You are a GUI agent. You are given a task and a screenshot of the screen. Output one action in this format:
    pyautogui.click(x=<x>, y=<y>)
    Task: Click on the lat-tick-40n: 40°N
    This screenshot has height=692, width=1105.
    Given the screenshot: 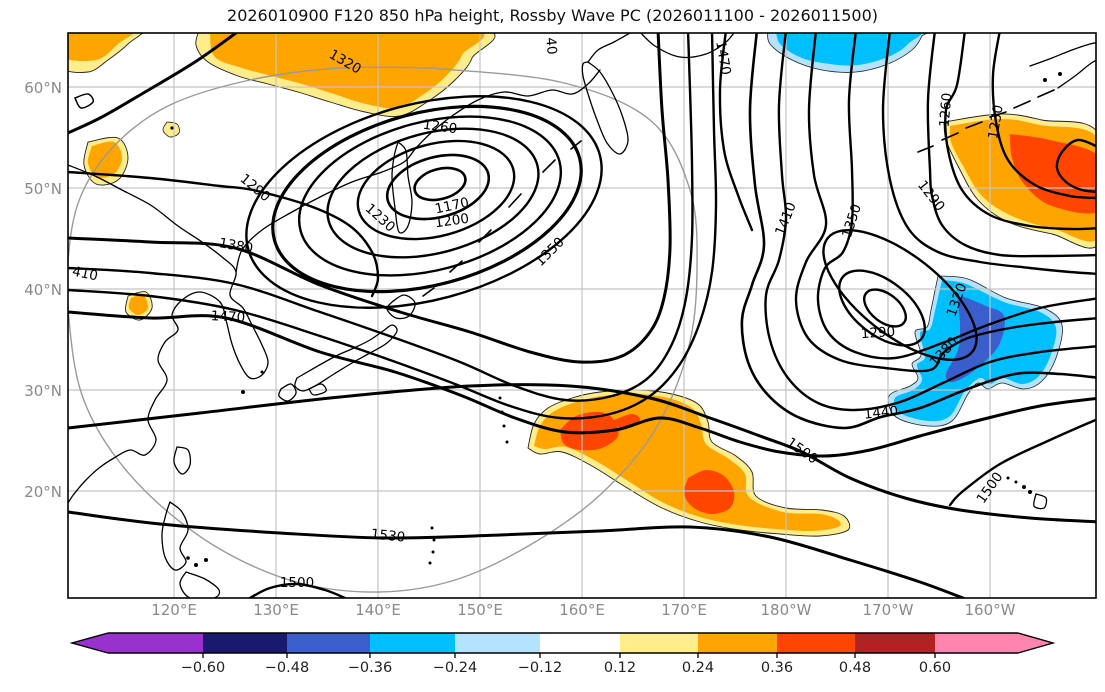 What is the action you would take?
    pyautogui.click(x=43, y=290)
    